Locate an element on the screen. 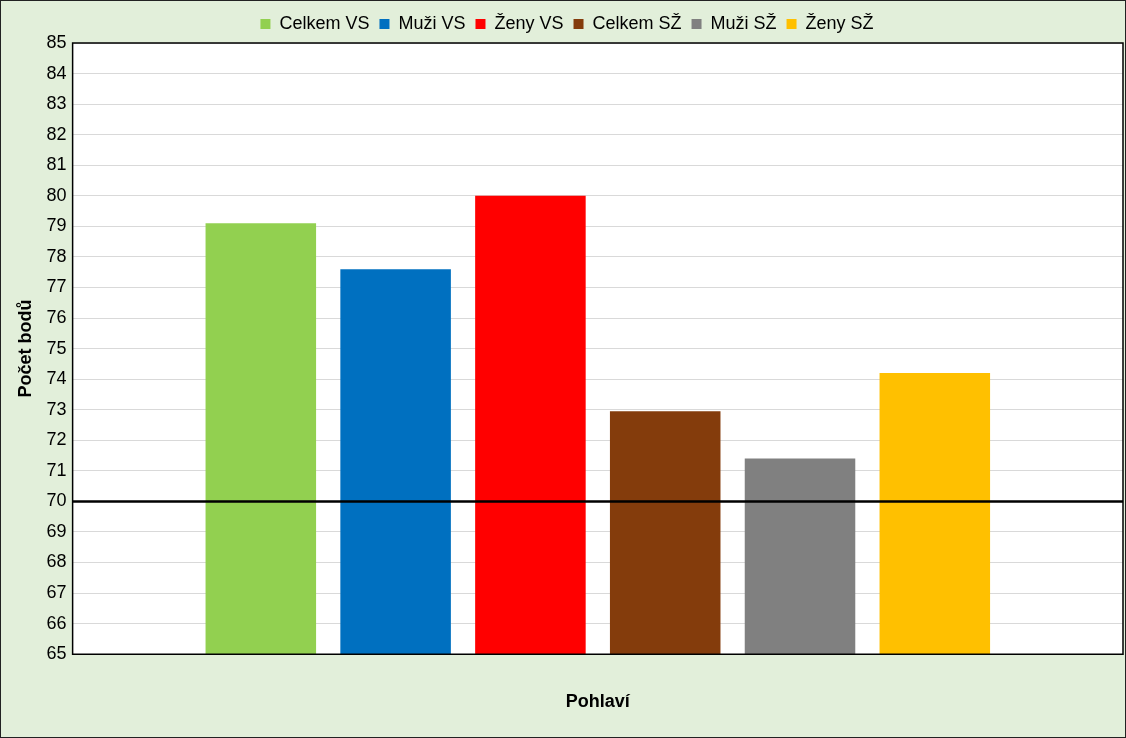  legend-label: Muži VS is located at coordinates (432, 22).